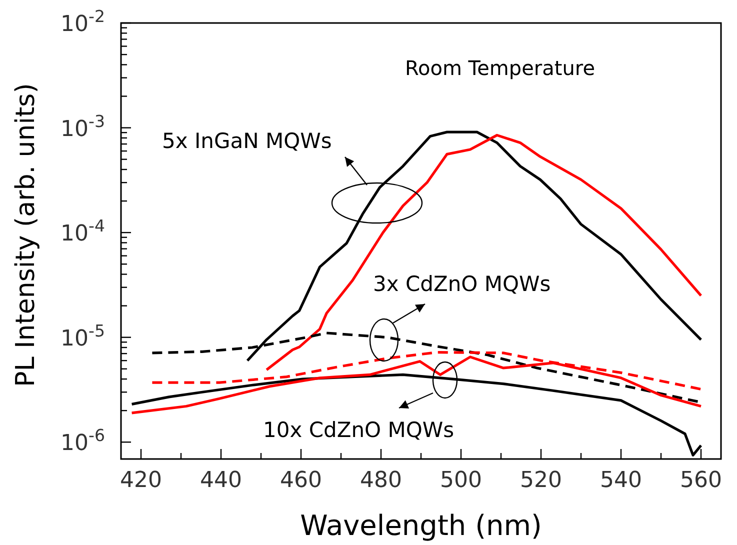  Describe the element at coordinates (421, 525) in the screenshot. I see `x-axis-title: Wavelength (nm)` at that location.